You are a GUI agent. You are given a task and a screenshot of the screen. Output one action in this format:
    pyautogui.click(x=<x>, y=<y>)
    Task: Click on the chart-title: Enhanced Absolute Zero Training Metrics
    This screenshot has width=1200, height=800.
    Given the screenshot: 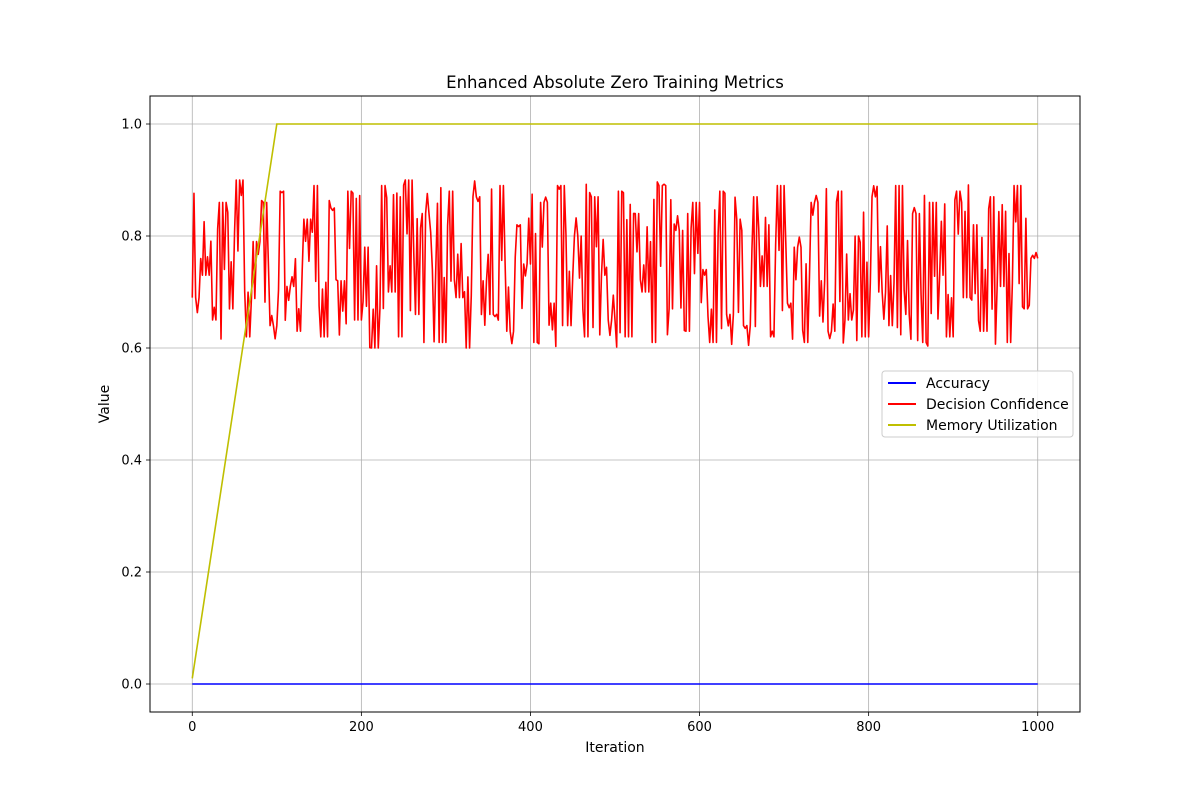 What is the action you would take?
    pyautogui.click(x=615, y=82)
    